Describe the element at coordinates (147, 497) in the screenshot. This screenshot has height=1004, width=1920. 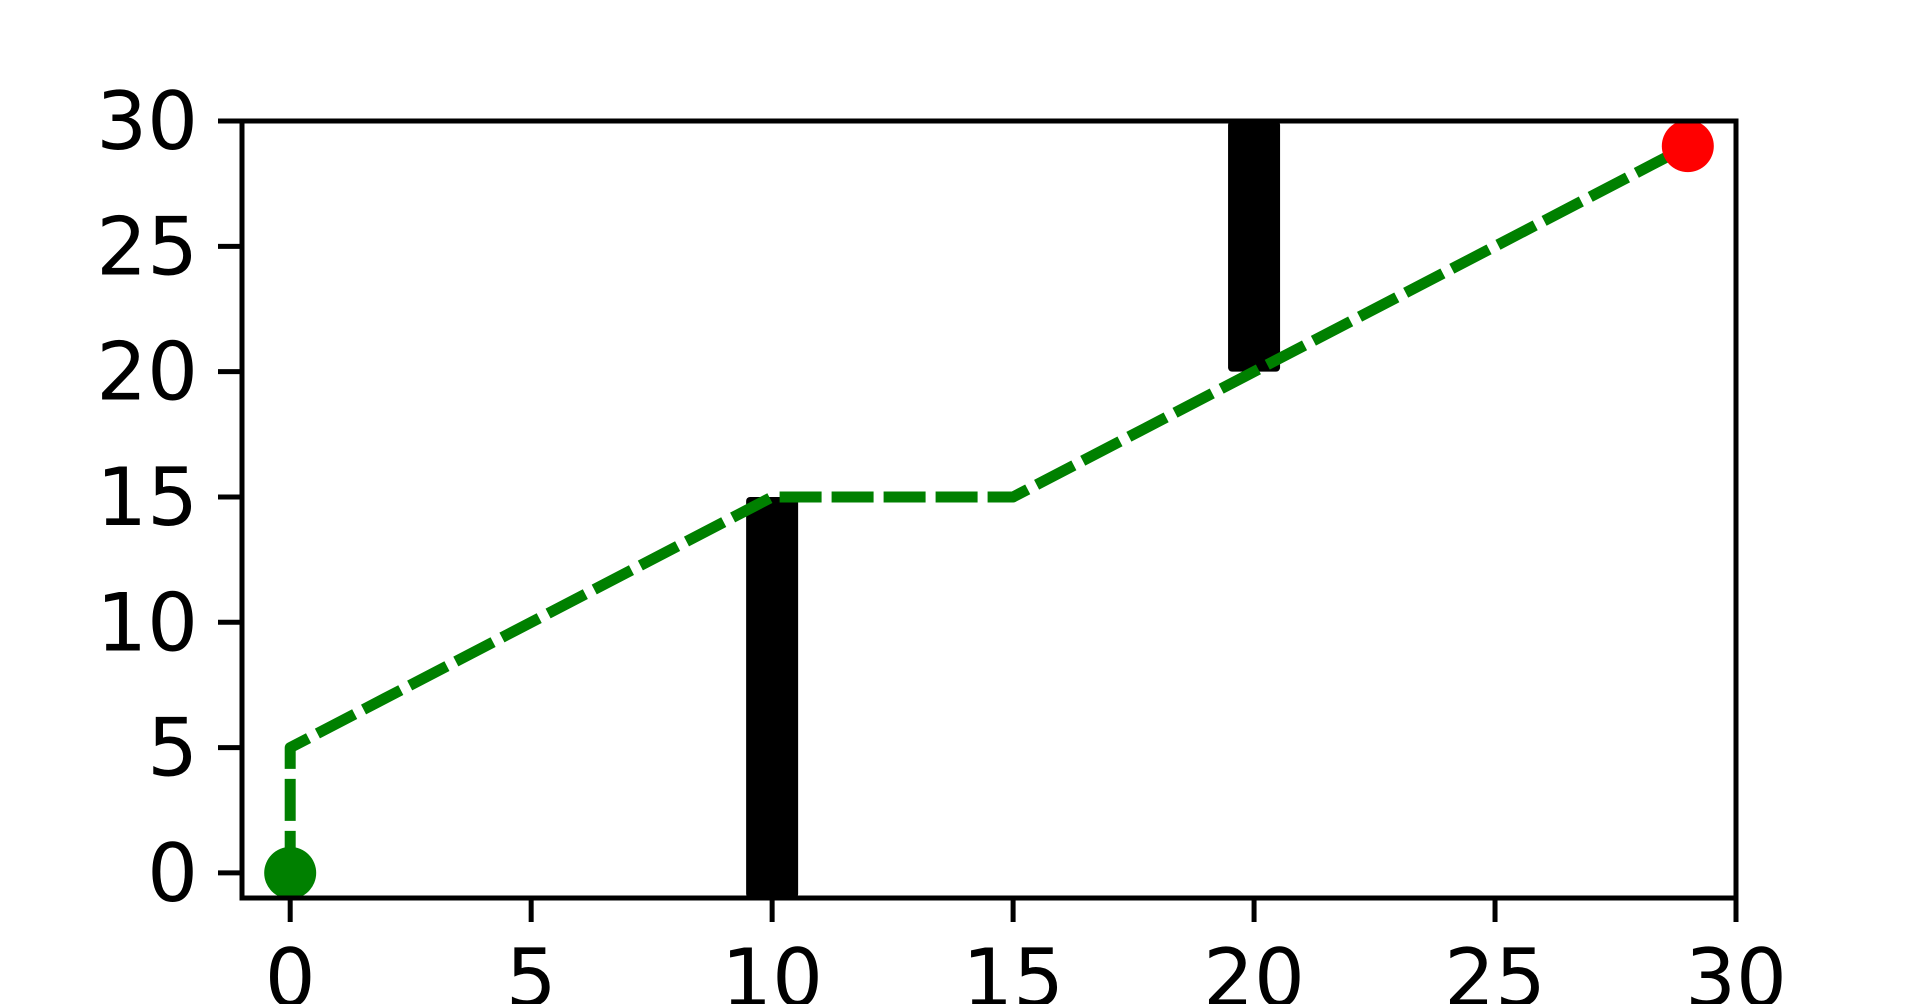
I see `y-tick-label-15: 15` at that location.